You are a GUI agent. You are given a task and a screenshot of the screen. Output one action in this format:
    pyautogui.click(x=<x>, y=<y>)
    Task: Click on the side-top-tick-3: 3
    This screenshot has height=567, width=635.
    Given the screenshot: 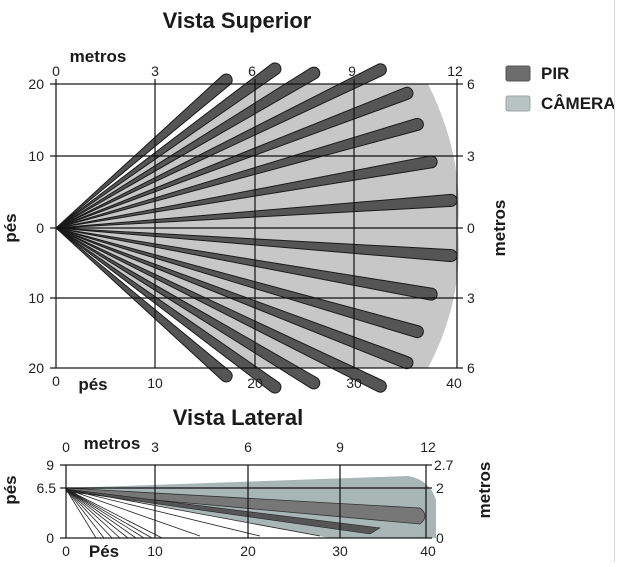 What is the action you would take?
    pyautogui.click(x=155, y=447)
    